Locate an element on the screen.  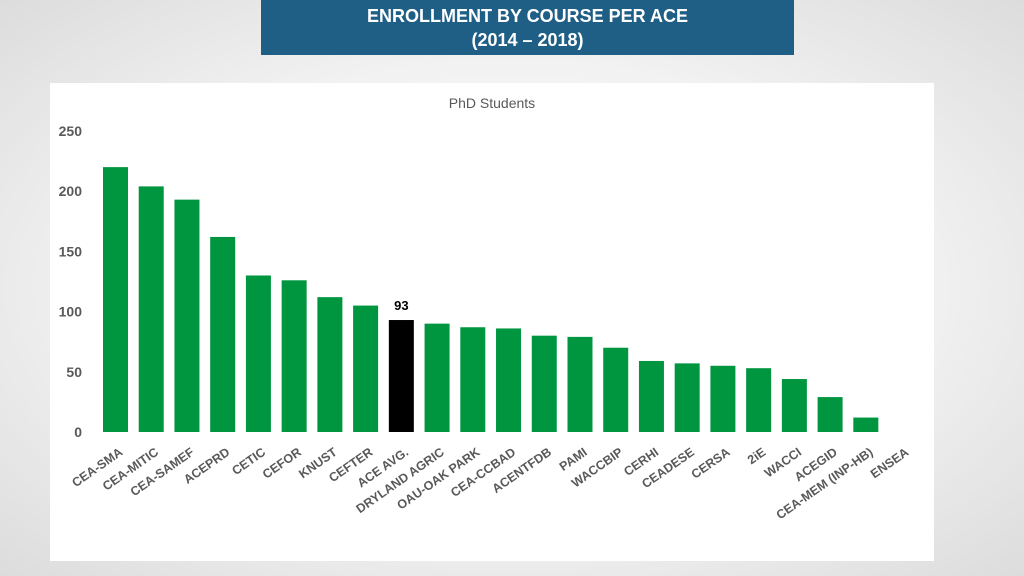
y-axis: 0 50 100 150 200 250 is located at coordinates (71, 281).